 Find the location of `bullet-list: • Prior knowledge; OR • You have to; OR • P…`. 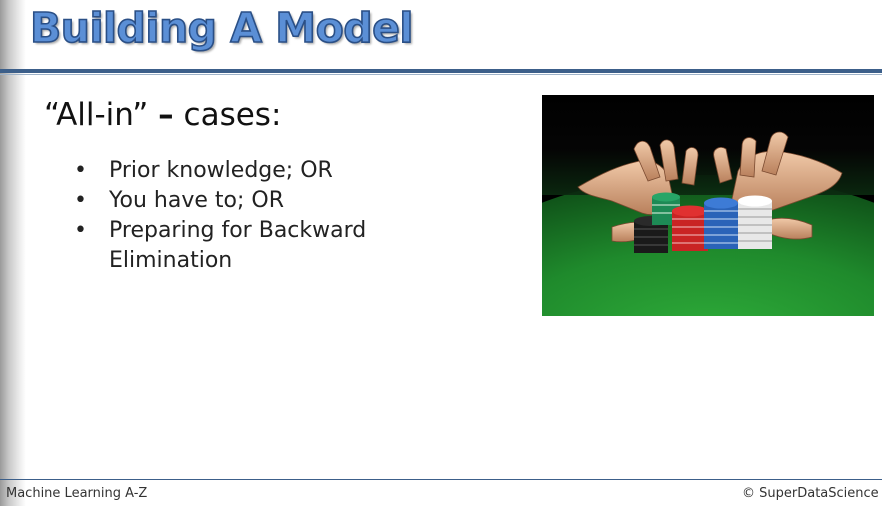

bullet-list: • Prior knowledge; OR • You have to; OR • P… is located at coordinates (272, 216).